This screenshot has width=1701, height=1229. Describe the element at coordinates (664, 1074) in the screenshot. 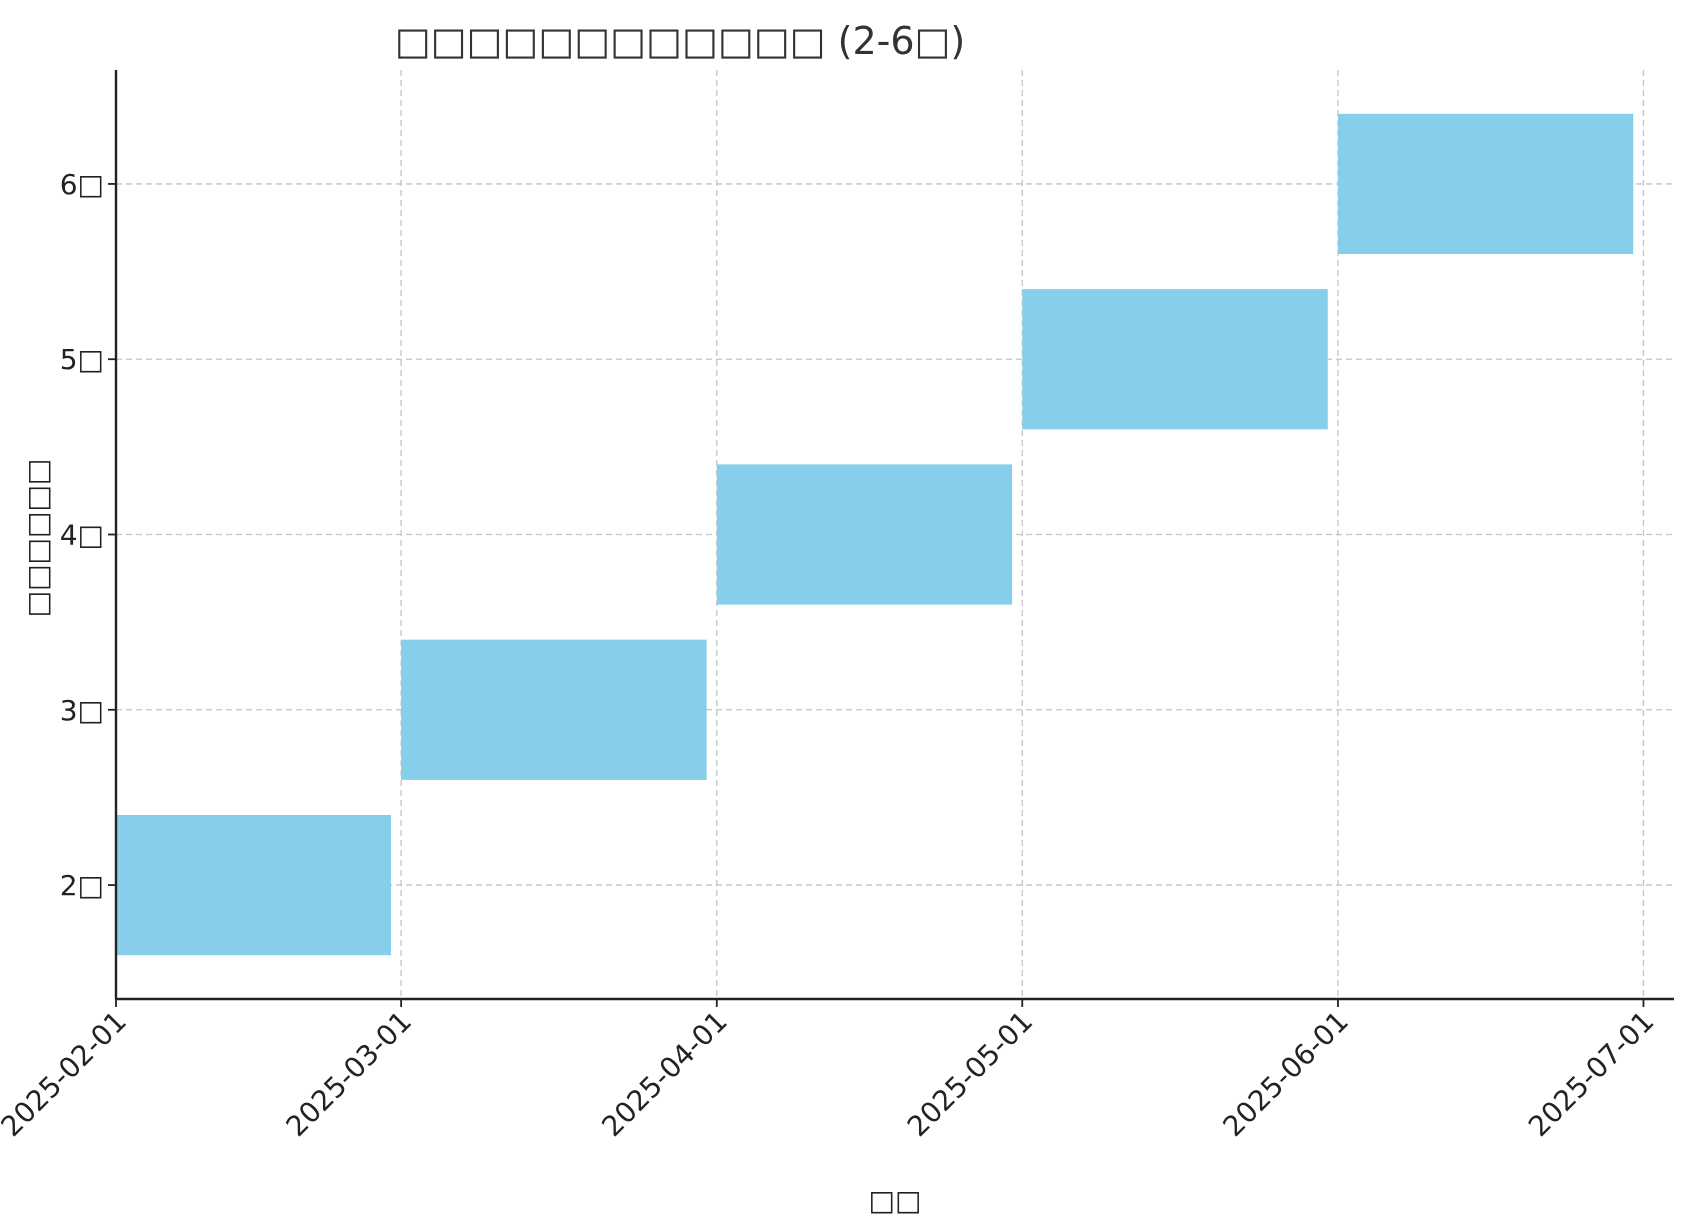

I see `x-tick-label: 2025-04-01` at that location.